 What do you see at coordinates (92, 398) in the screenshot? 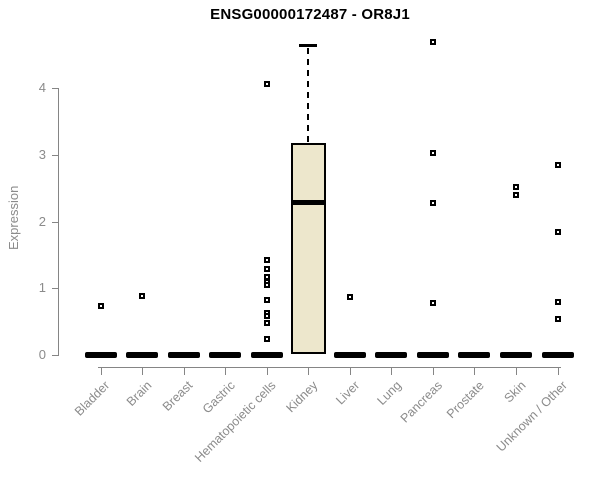
I see `x-tick-label: Bladder` at bounding box center [92, 398].